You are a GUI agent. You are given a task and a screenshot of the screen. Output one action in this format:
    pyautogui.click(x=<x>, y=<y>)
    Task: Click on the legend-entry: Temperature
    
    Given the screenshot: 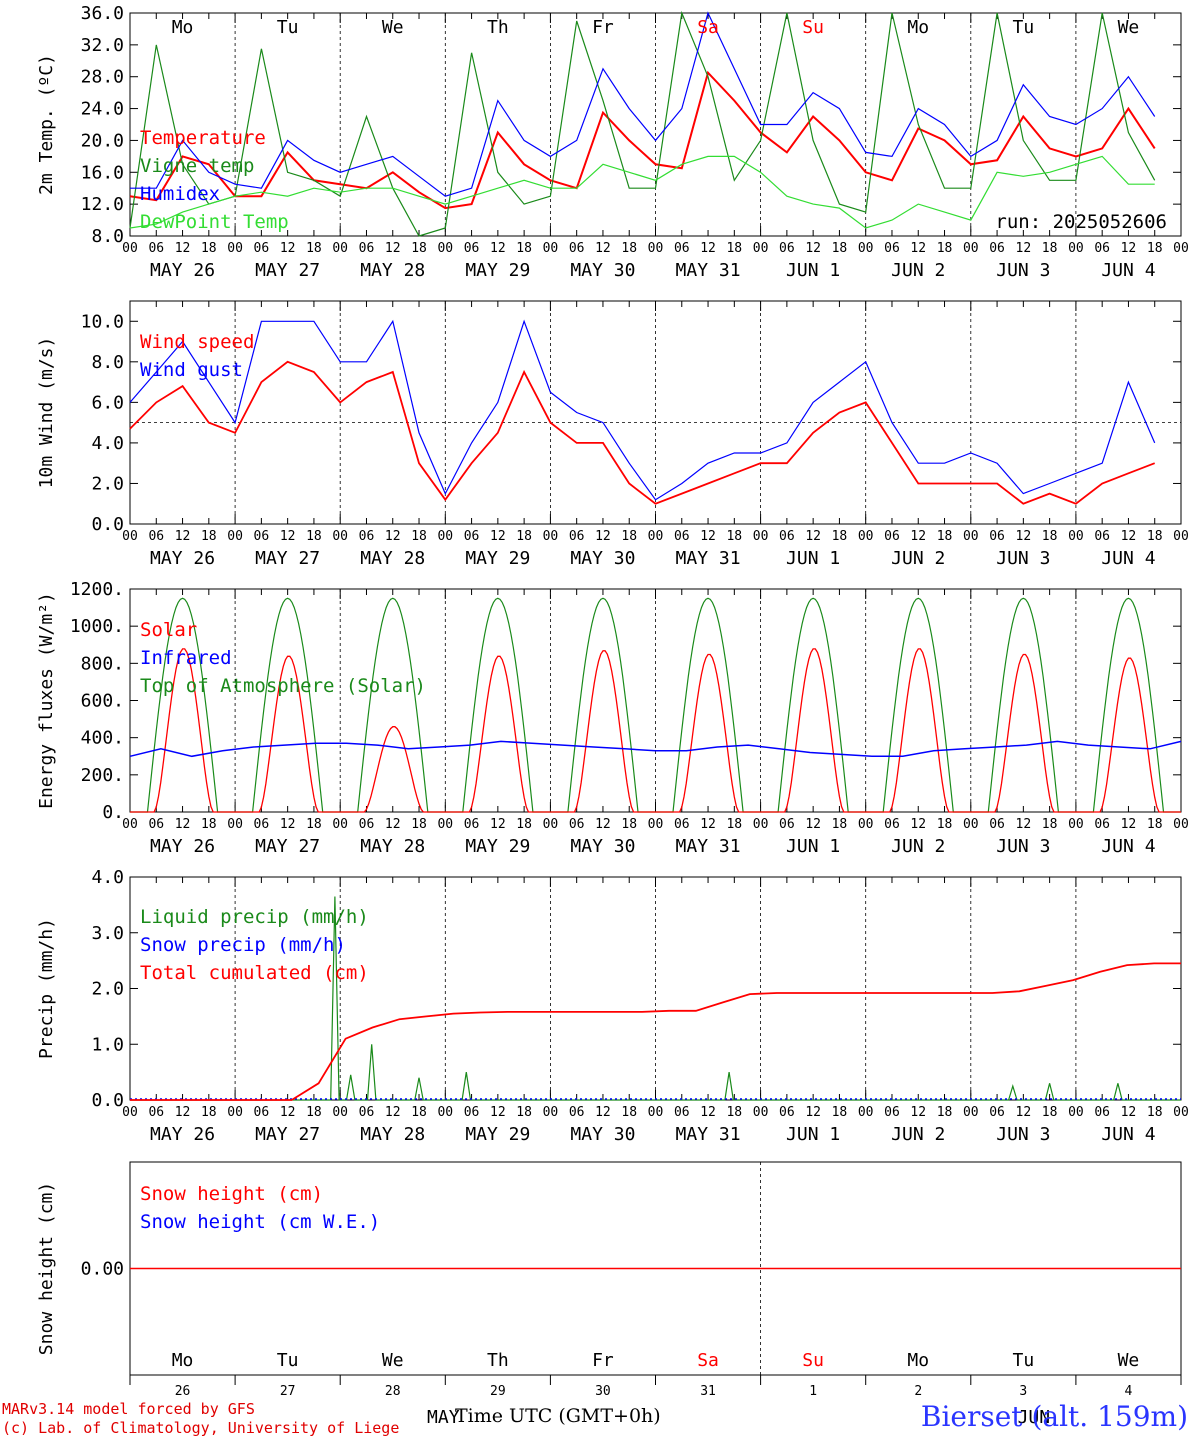 What is the action you would take?
    pyautogui.click(x=203, y=138)
    